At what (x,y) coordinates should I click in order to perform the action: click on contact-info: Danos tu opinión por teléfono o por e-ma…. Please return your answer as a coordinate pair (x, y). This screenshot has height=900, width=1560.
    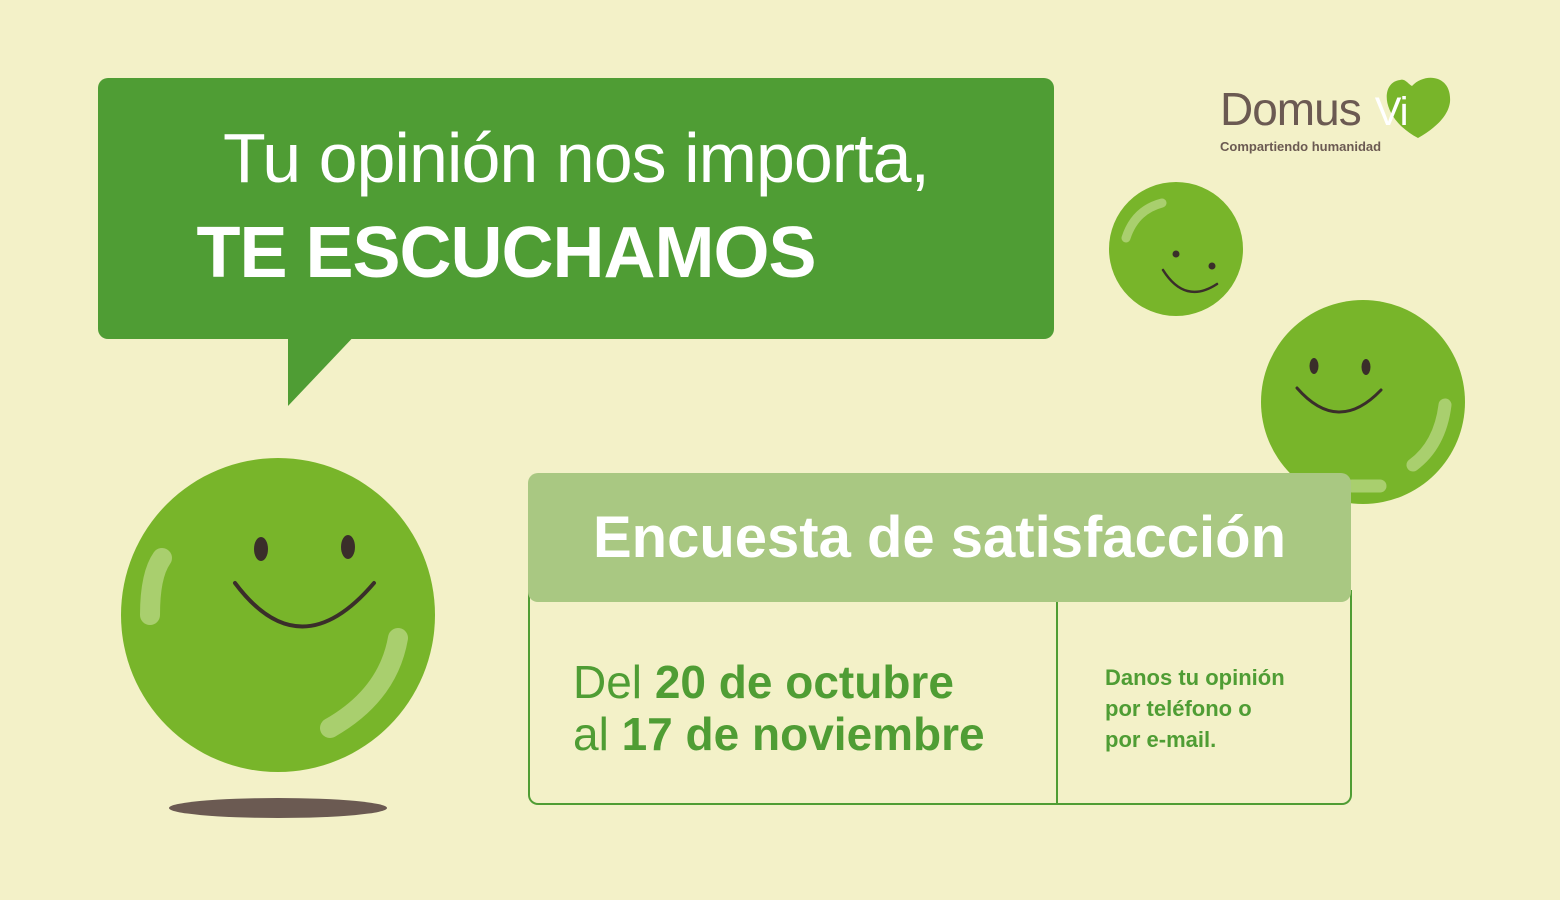
    Looking at the image, I should click on (1195, 708).